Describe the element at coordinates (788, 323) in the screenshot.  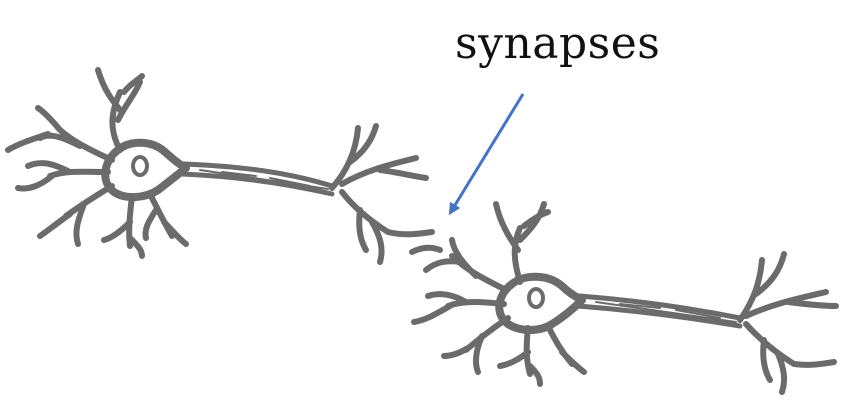
I see `neuron-2-terminal` at that location.